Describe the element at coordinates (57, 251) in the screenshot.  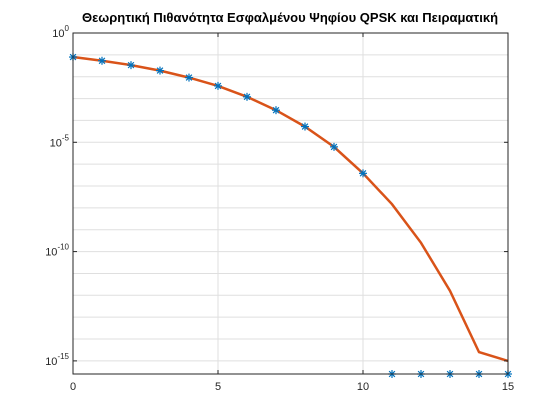
I see `y-tick-label: 10⁻¹⁰` at that location.